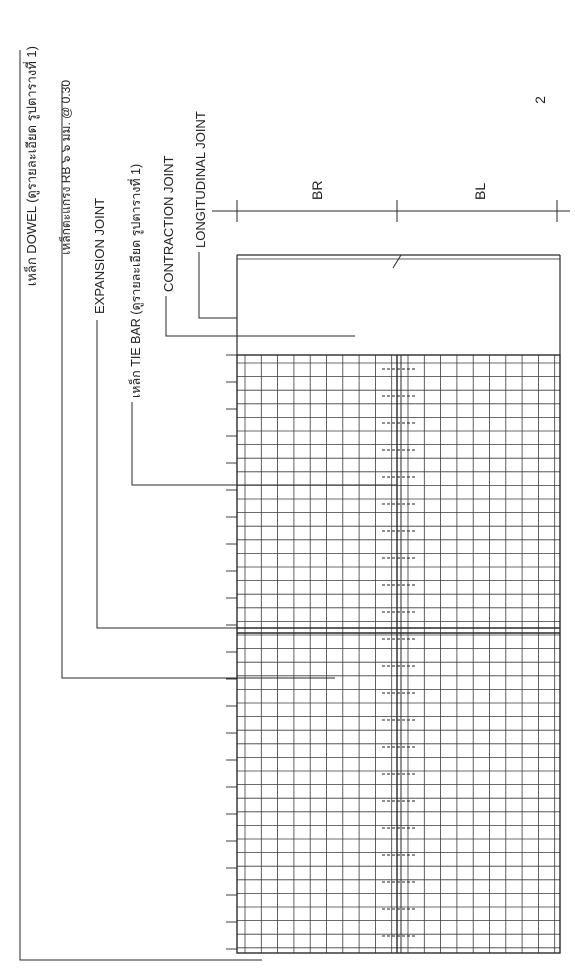  I want to click on expansion-joint-leader, so click(166, 474).